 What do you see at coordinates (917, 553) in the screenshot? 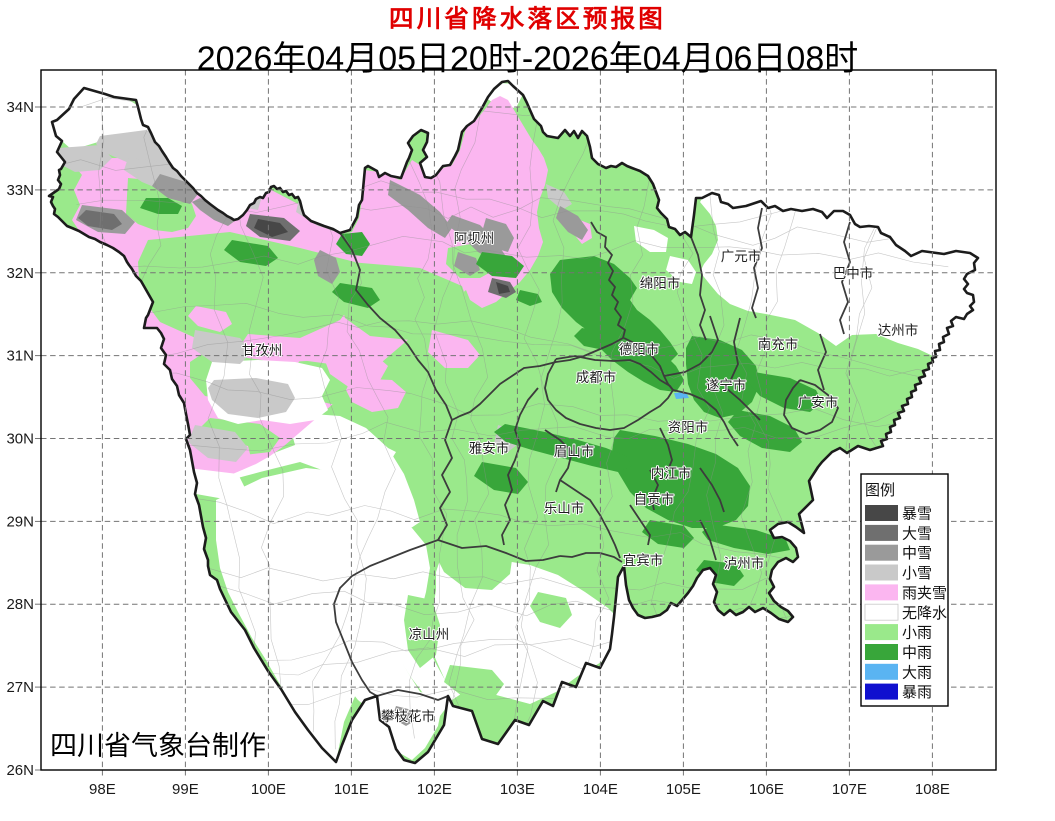
I see `svg-text: 中雪` at bounding box center [917, 553].